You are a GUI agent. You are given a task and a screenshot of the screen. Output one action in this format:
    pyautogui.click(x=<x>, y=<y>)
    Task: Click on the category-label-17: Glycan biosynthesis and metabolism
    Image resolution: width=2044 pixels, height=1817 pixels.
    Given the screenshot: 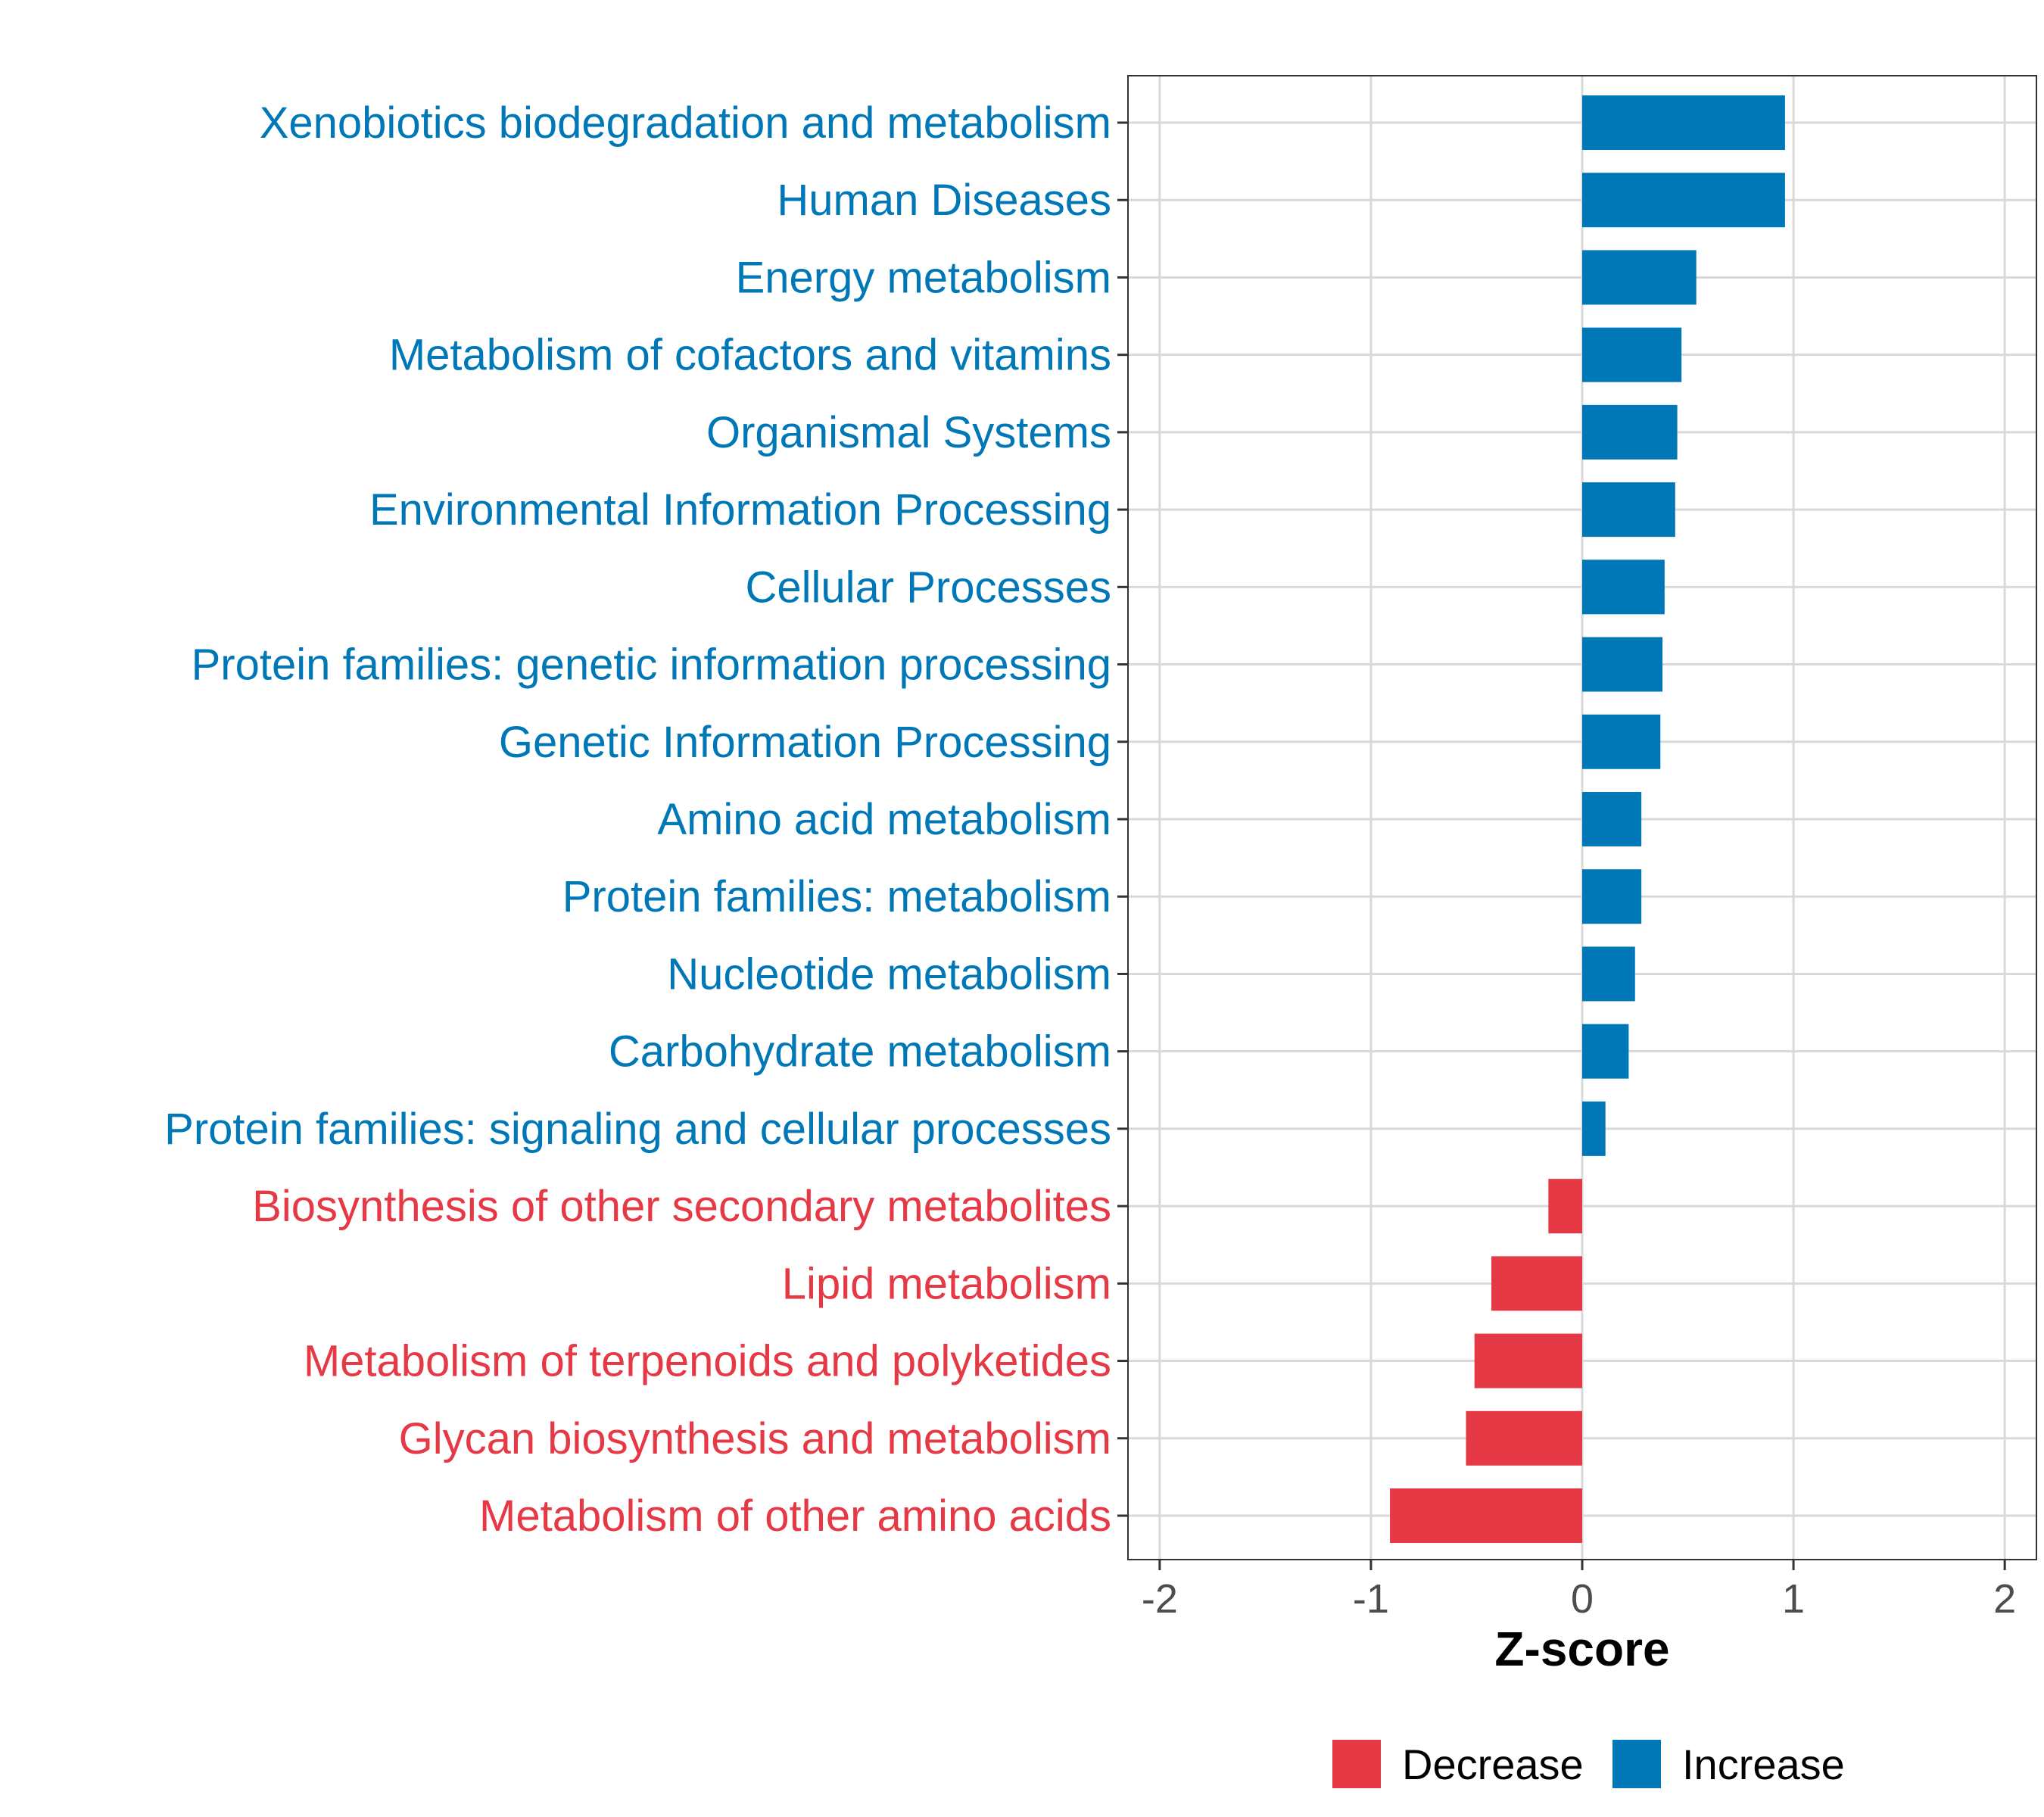 What is the action you would take?
    pyautogui.click(x=755, y=1438)
    